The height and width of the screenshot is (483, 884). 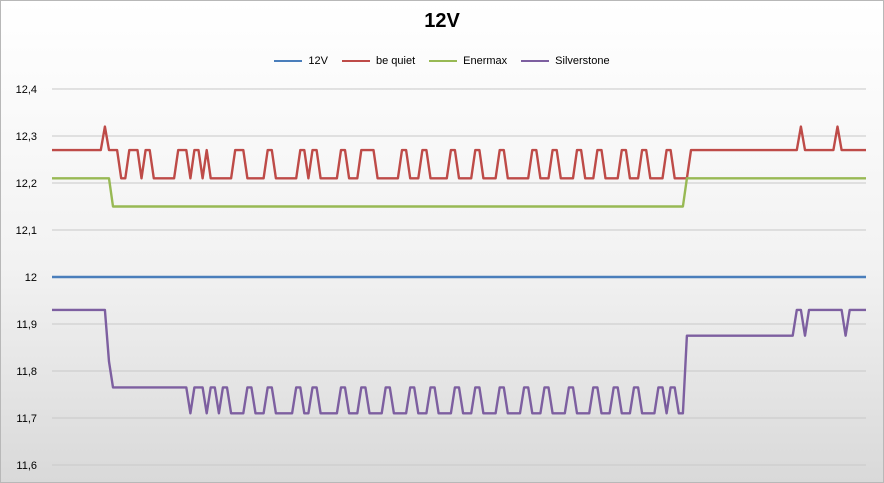 I want to click on legend-item-12v: 12V, so click(x=301, y=61).